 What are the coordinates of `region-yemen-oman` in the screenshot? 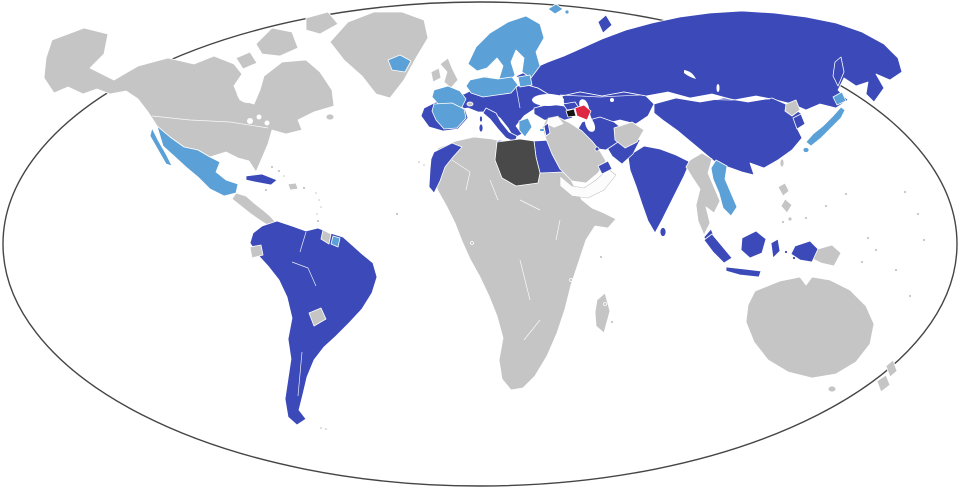 It's located at (588, 183).